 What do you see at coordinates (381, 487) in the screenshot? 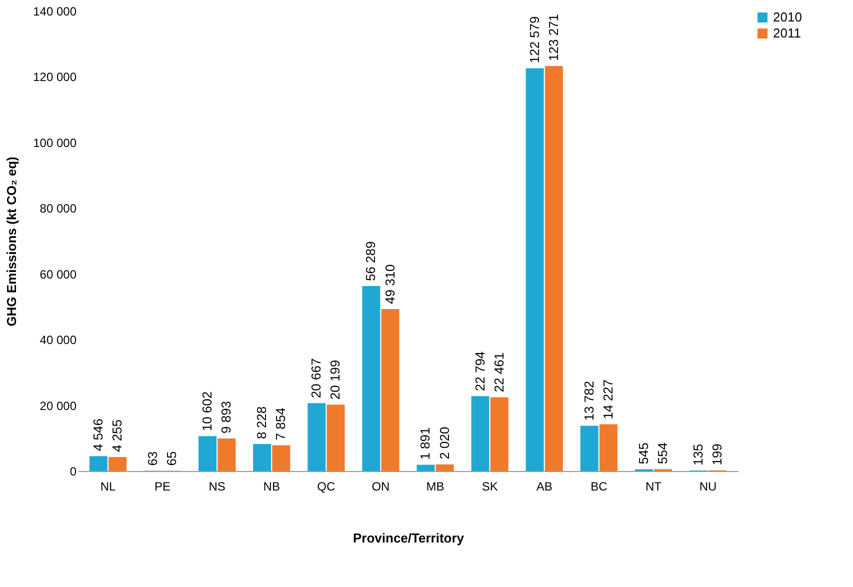
I see `x-tick-label: ON` at bounding box center [381, 487].